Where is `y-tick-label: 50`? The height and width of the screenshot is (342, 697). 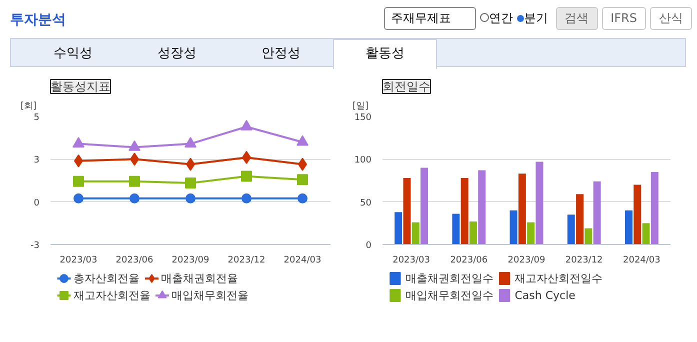 y-tick-label: 50 is located at coordinates (366, 203).